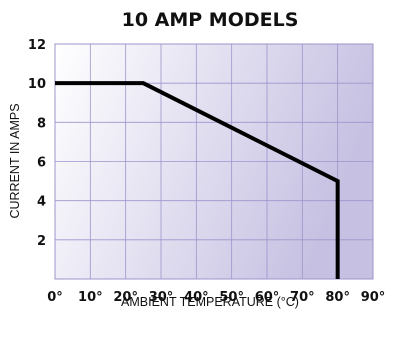 The height and width of the screenshot is (337, 420). What do you see at coordinates (37, 143) in the screenshot?
I see `y-tick-labels: 2 4 6 8 10 12` at bounding box center [37, 143].